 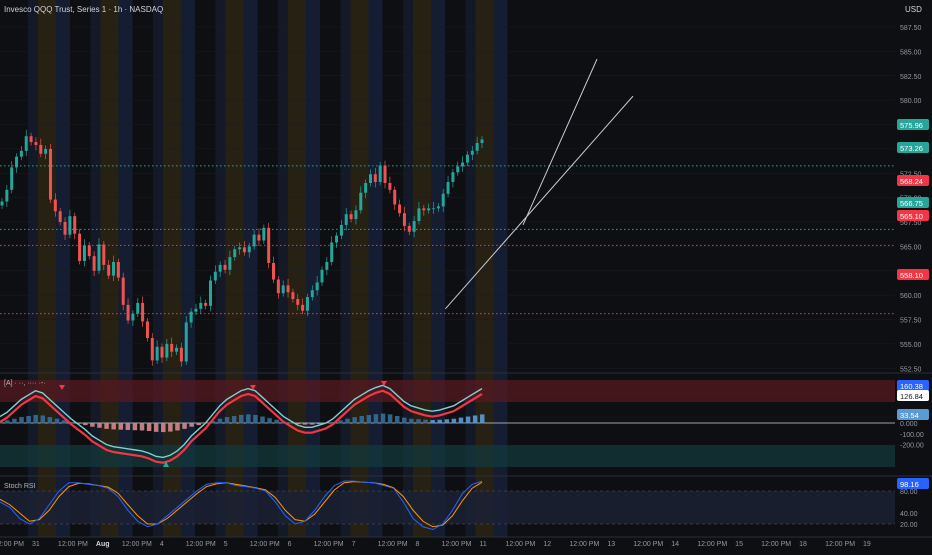 What do you see at coordinates (20, 486) in the screenshot?
I see `stoch-rsi-label: Stoch RSI` at bounding box center [20, 486].